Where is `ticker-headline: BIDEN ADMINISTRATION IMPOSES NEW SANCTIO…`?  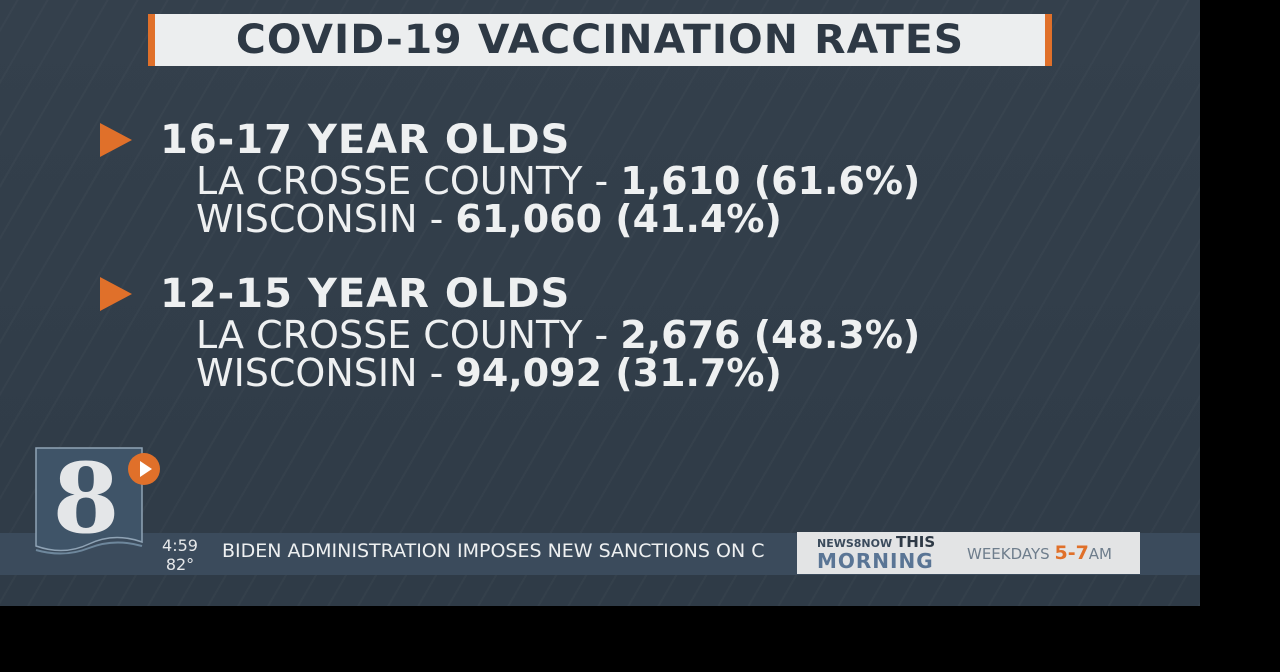
ticker-headline: BIDEN ADMINISTRATION IMPOSES NEW SANCTIO… is located at coordinates (493, 551).